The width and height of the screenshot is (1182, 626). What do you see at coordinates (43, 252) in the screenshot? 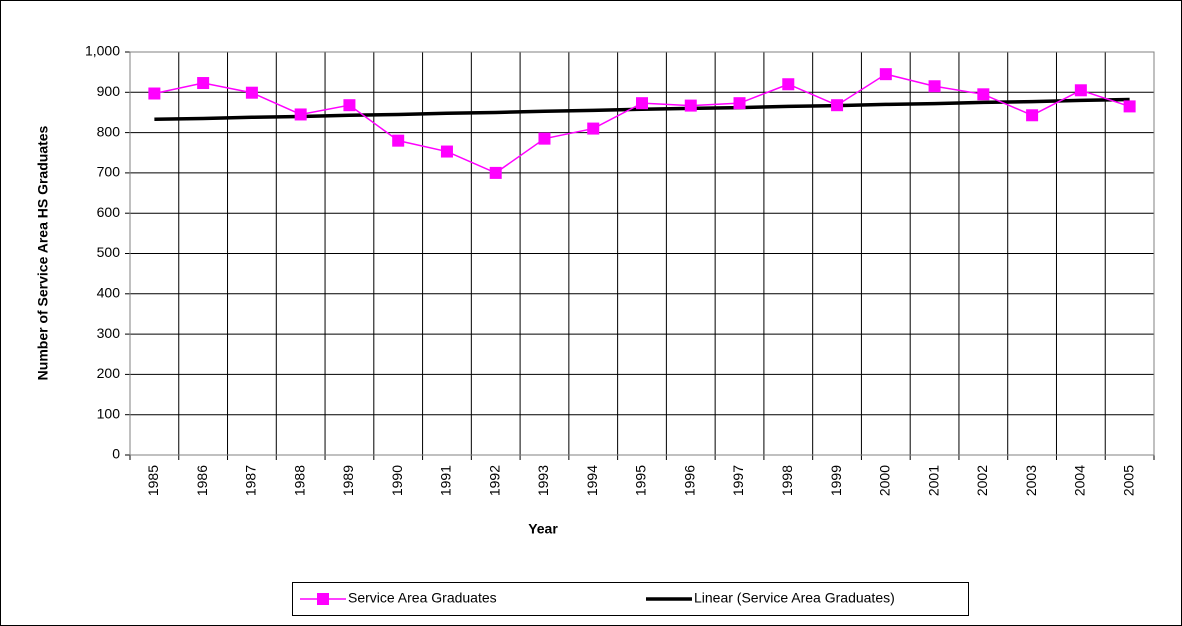
I see `y-axis-label: Number of Service Area HS Graduates` at bounding box center [43, 252].